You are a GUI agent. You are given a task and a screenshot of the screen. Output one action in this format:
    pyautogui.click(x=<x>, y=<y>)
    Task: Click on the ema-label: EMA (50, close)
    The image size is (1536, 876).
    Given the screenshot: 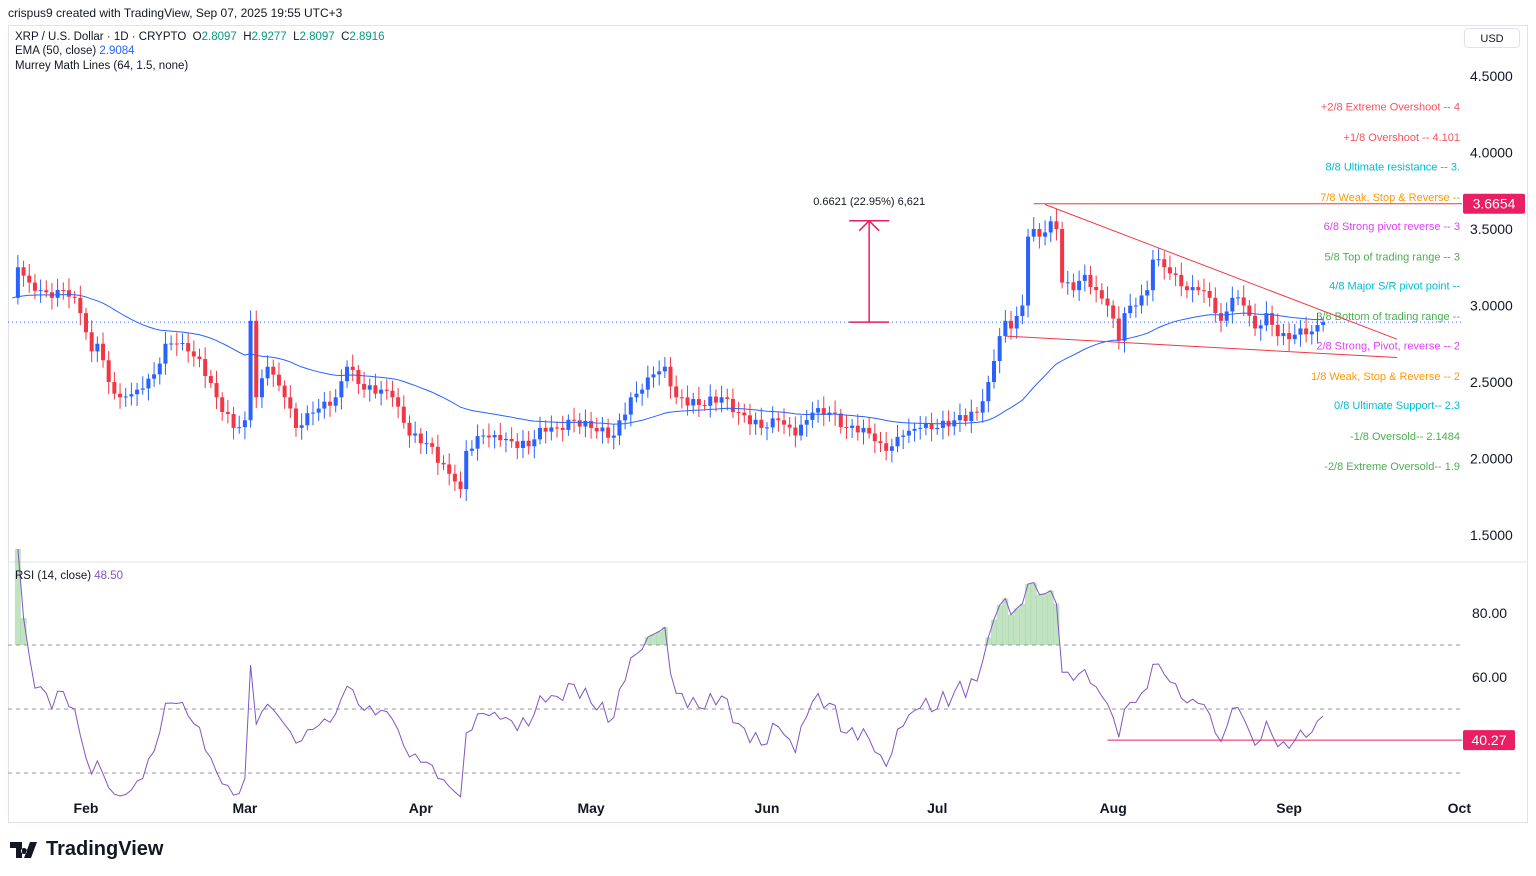 What is the action you would take?
    pyautogui.click(x=56, y=51)
    